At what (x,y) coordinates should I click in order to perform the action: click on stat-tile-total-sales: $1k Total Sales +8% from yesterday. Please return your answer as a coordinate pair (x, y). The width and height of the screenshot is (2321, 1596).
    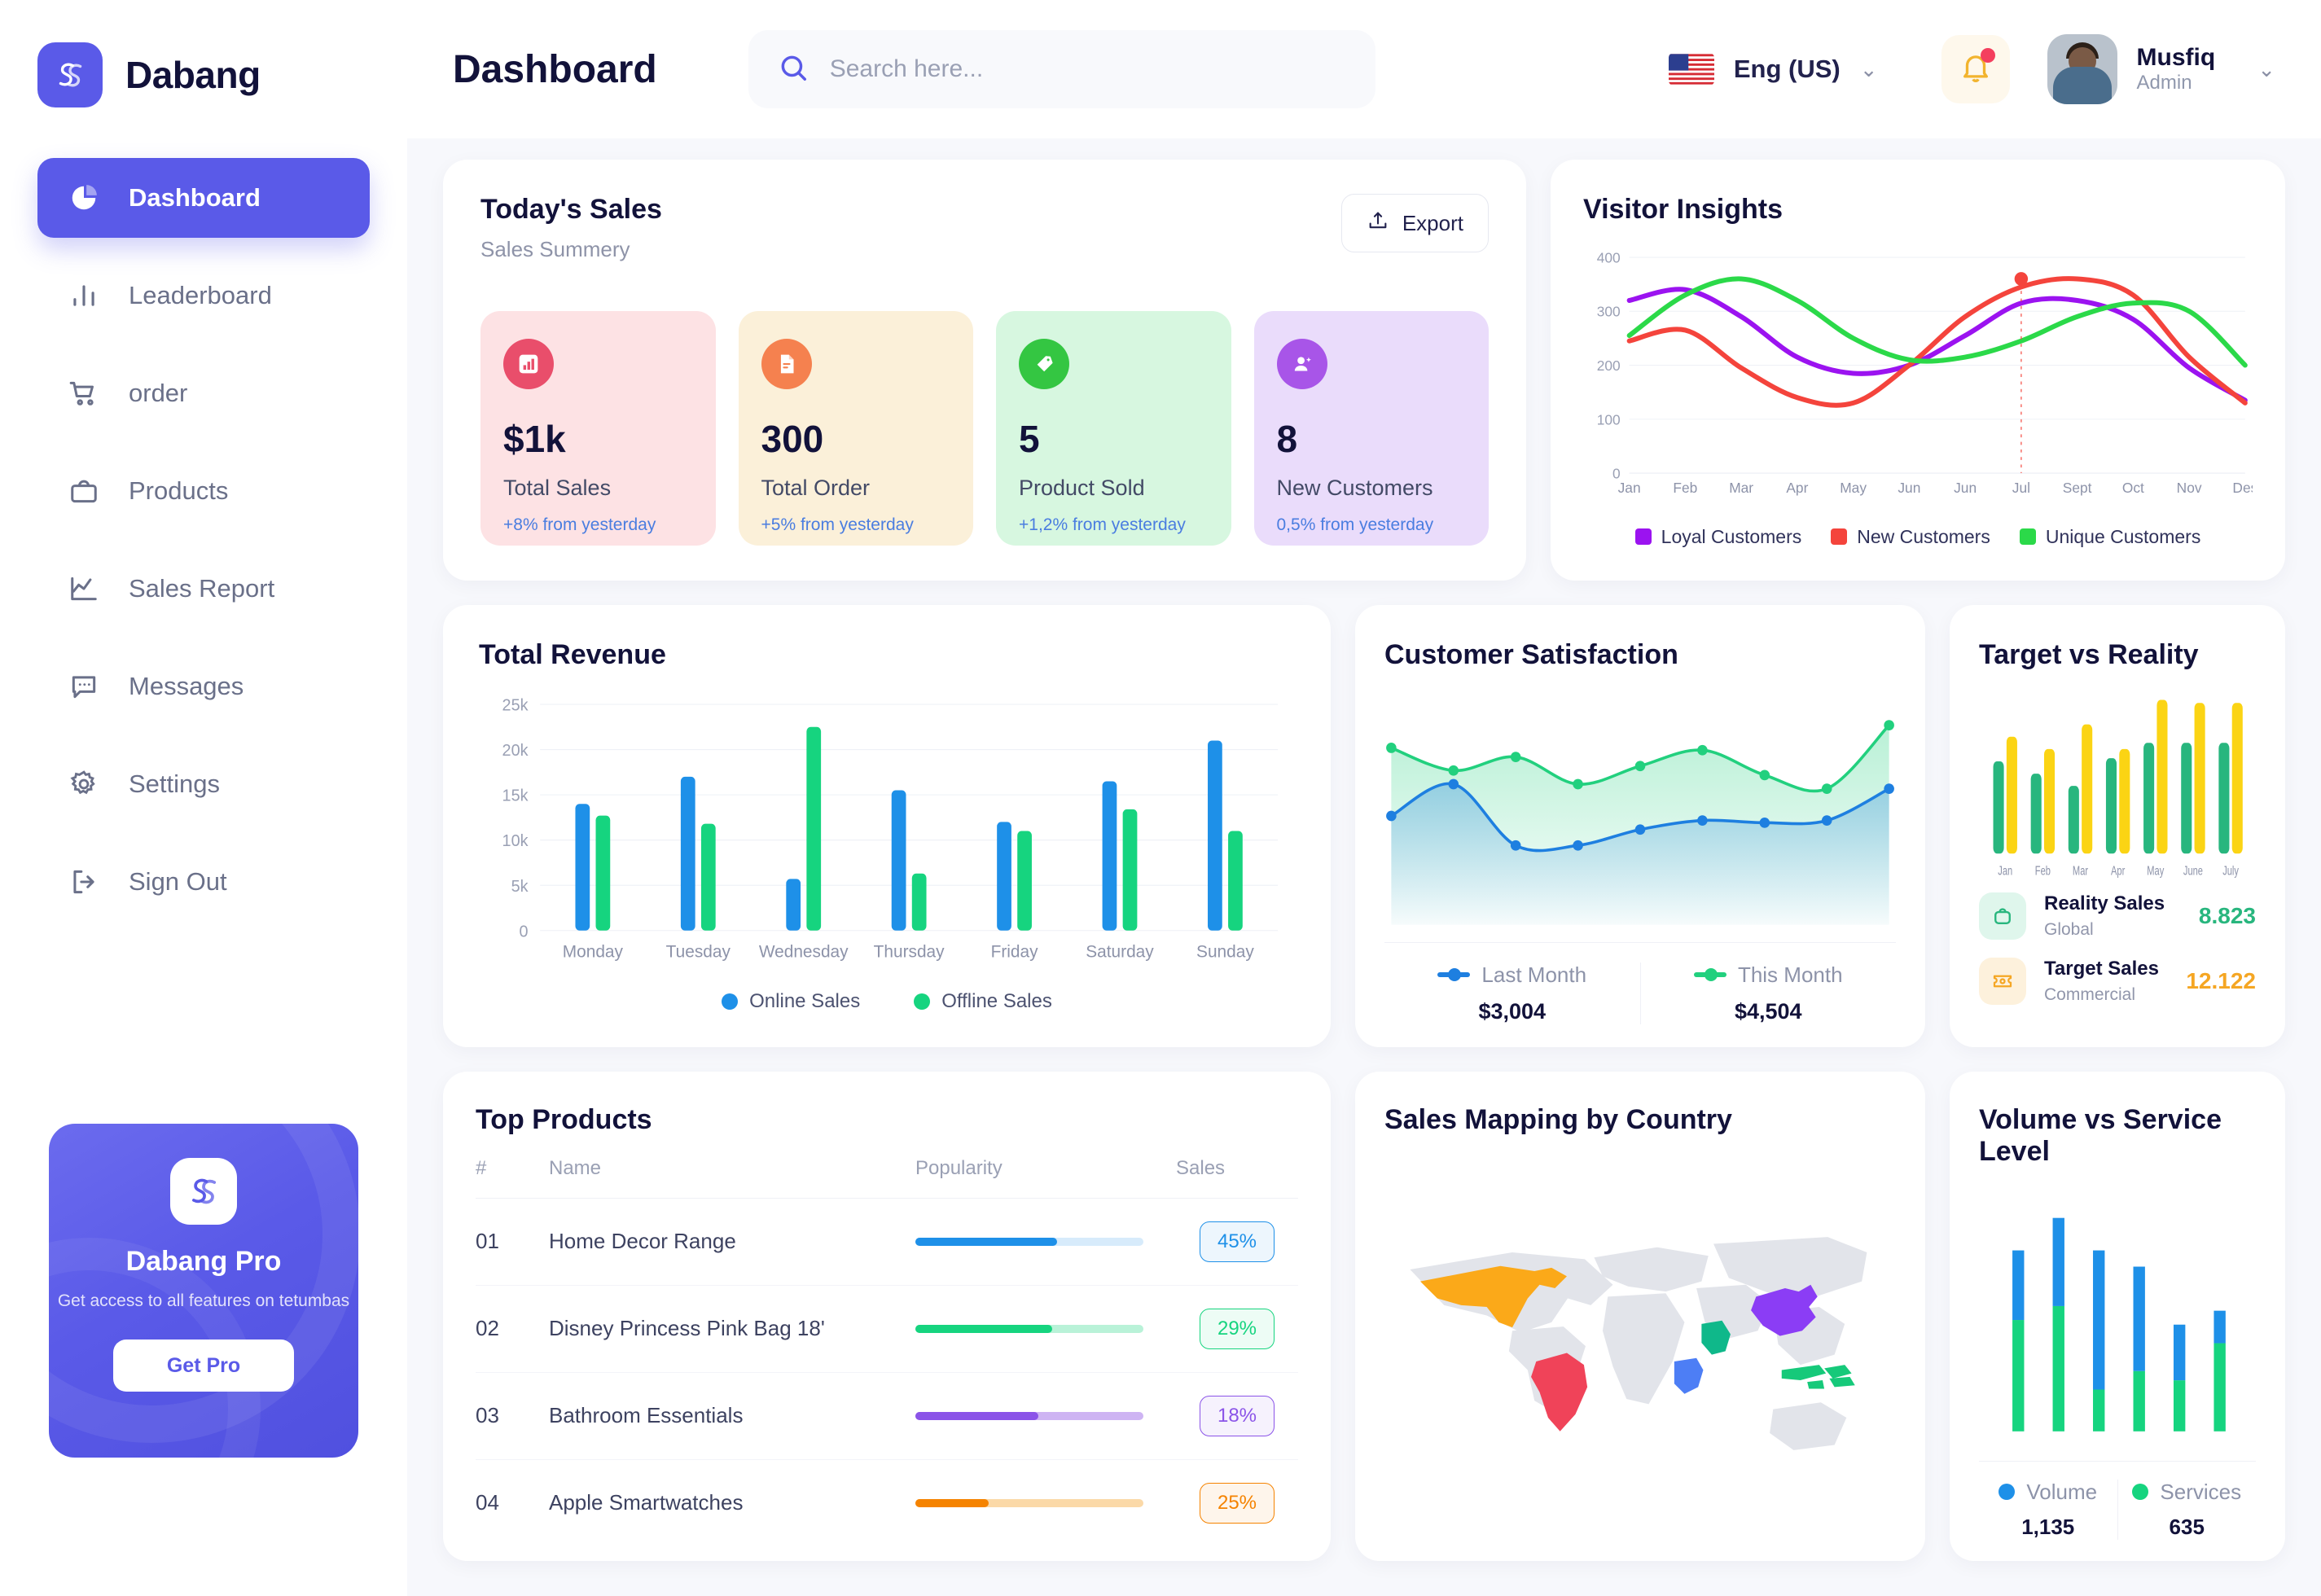
    Looking at the image, I should click on (598, 428).